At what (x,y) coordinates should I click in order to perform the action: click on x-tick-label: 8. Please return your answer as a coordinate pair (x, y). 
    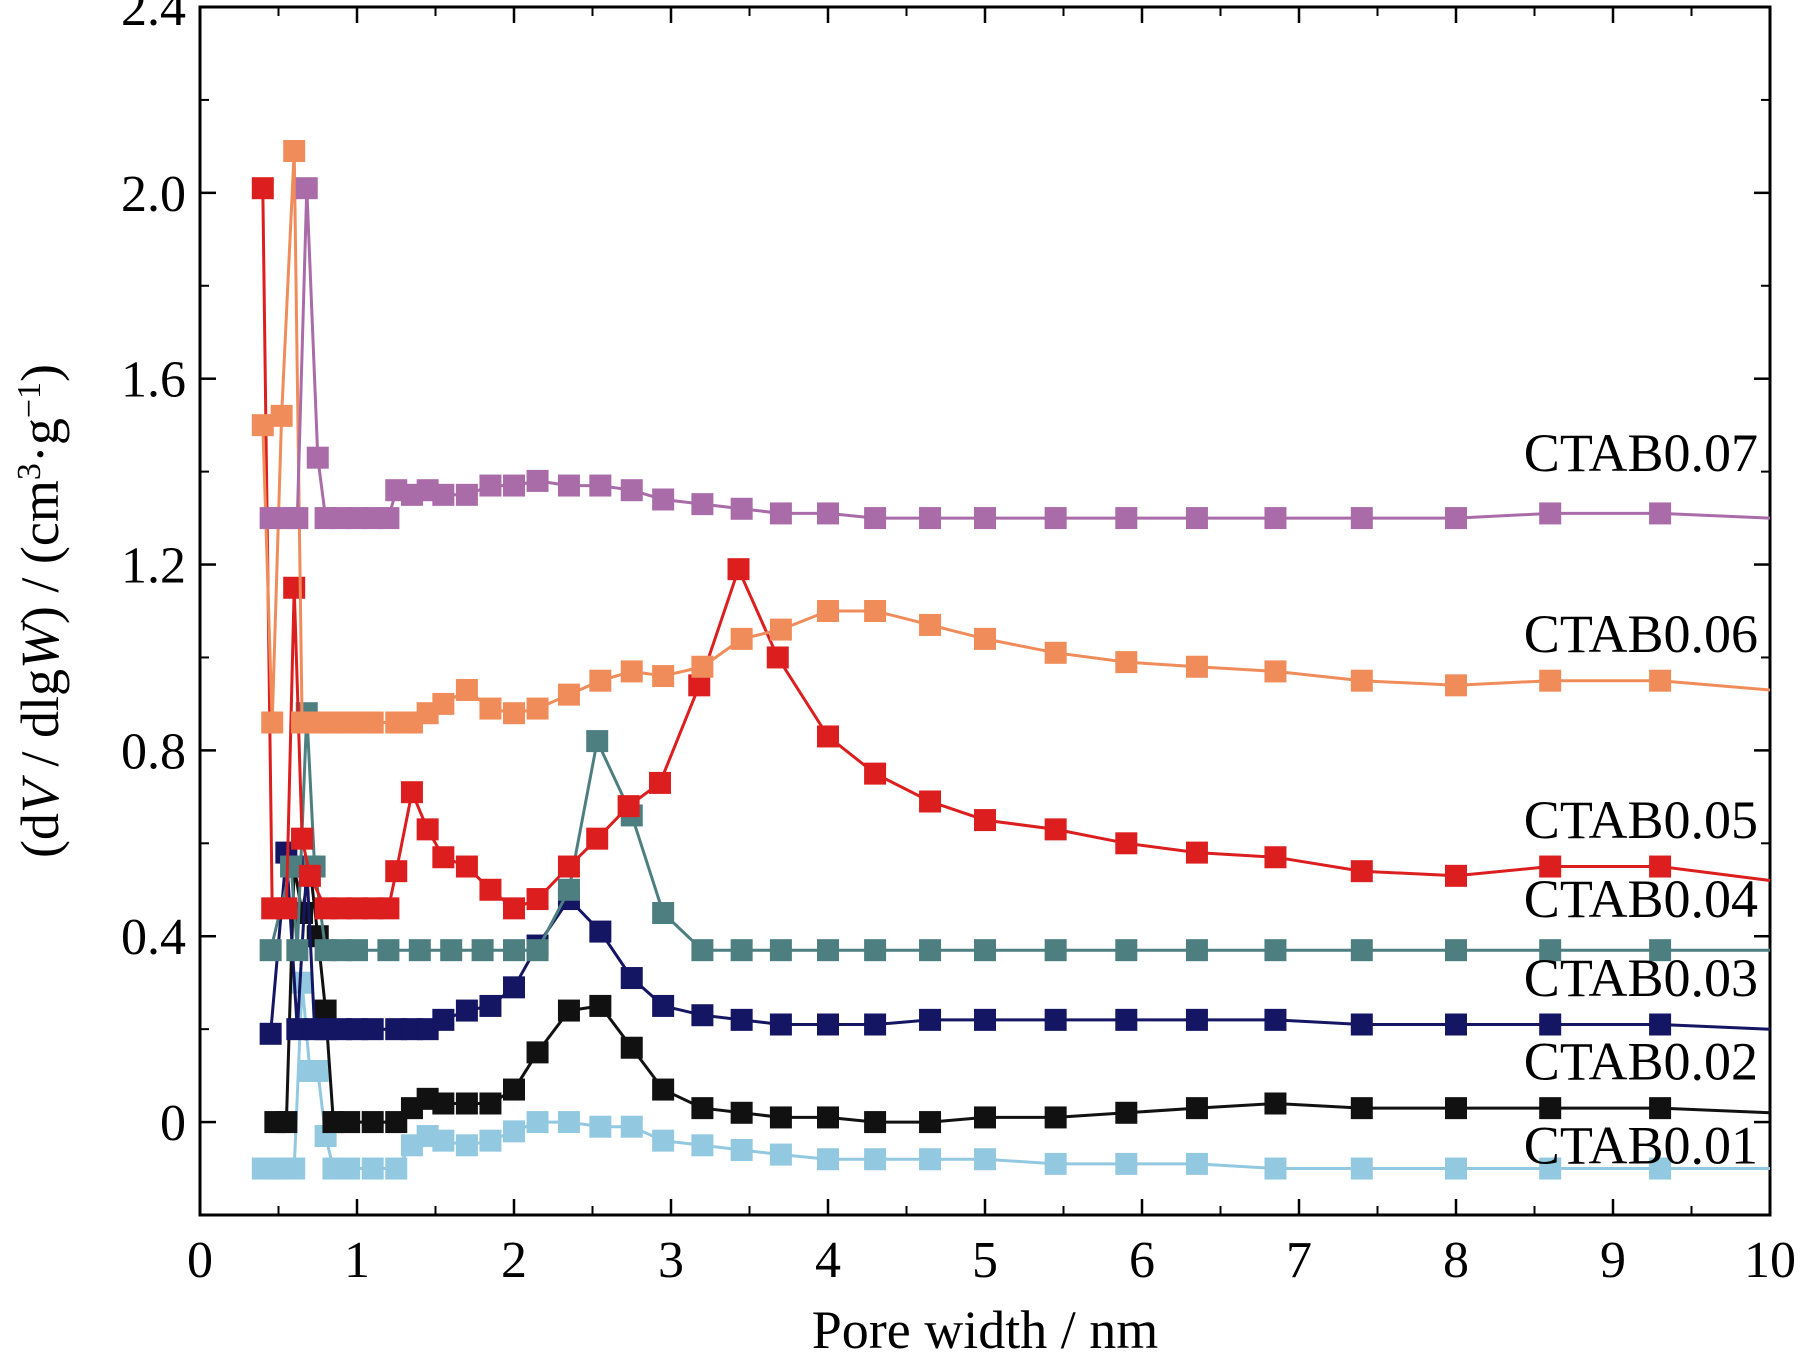
    Looking at the image, I should click on (1456, 1260).